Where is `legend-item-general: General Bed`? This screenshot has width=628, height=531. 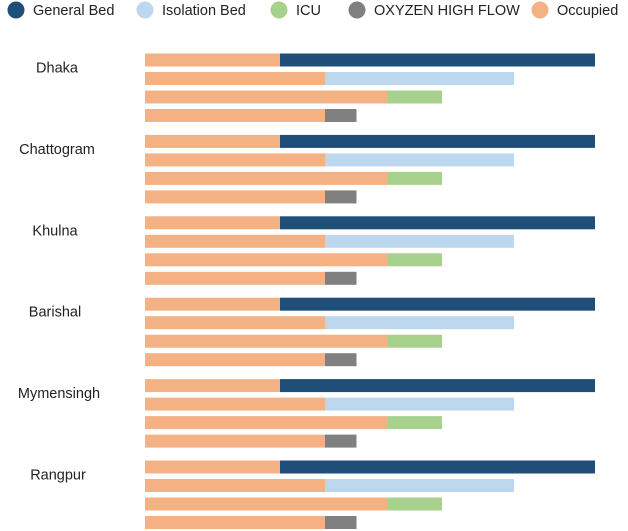
legend-item-general: General Bed is located at coordinates (60, 10).